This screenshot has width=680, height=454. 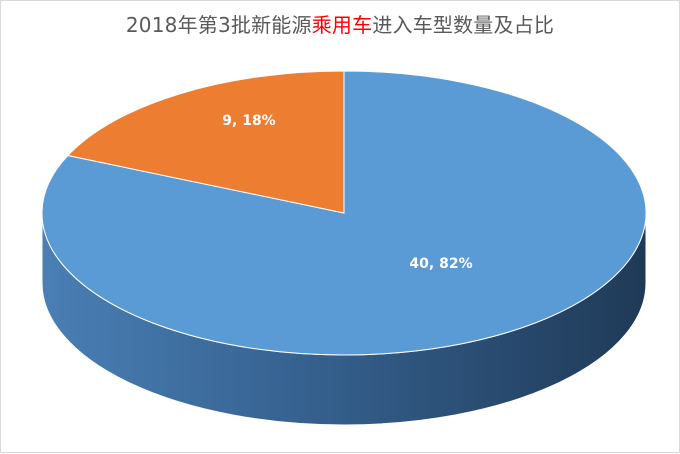 I want to click on chart-title-suffix: 进入车型数量及占比, so click(x=463, y=25).